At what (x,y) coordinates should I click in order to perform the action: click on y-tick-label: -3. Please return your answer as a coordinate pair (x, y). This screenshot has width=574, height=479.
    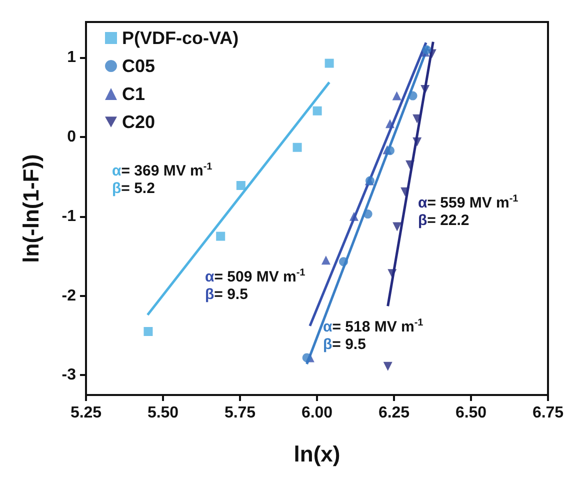
    Looking at the image, I should click on (69, 375).